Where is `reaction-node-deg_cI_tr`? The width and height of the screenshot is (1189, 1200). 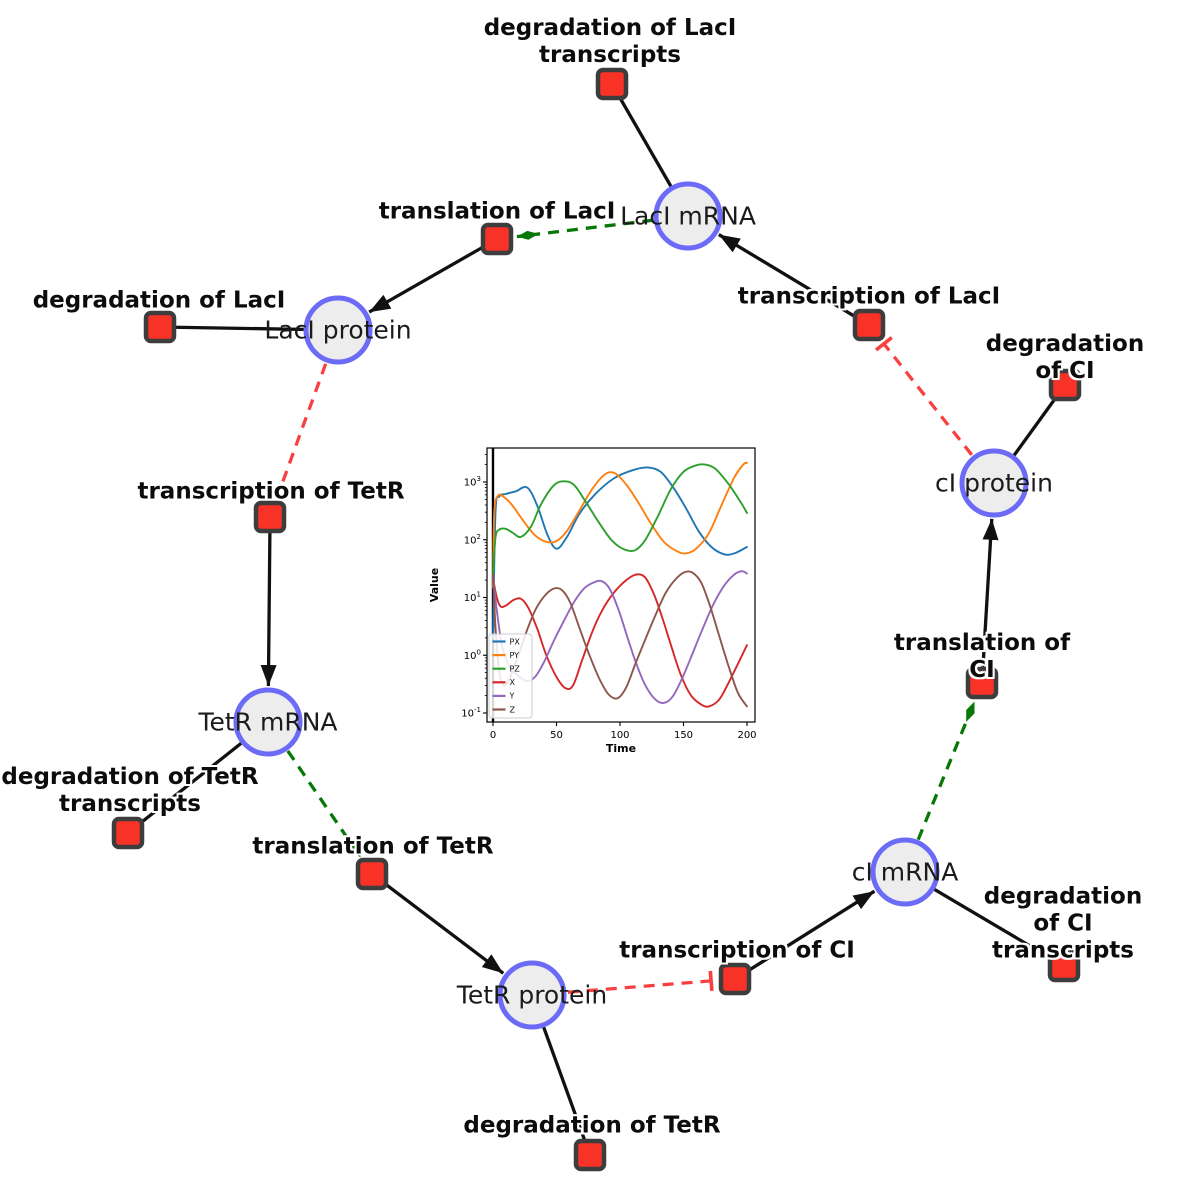
reaction-node-deg_cI_tr is located at coordinates (1064, 966).